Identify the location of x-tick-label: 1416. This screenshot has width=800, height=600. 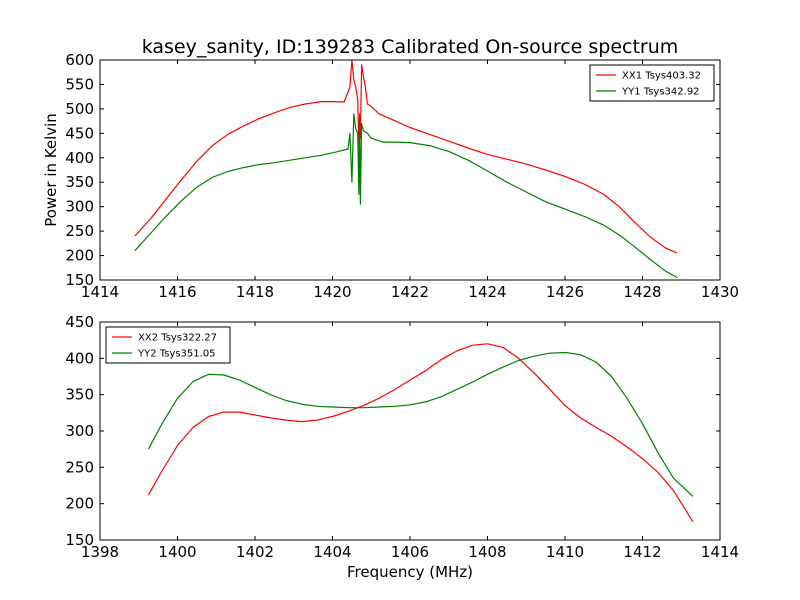
(177, 292).